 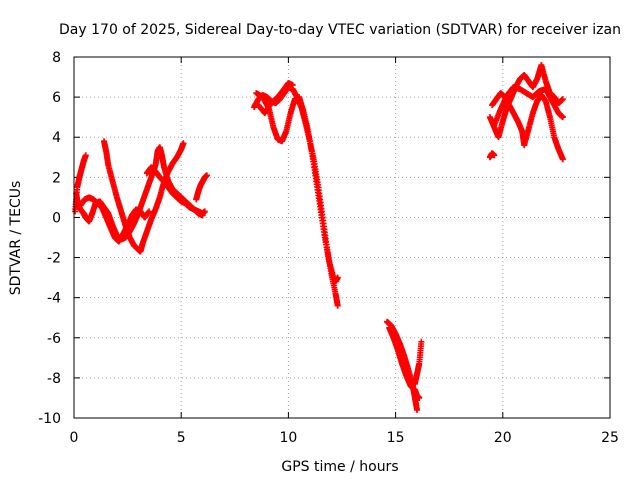 What do you see at coordinates (503, 438) in the screenshot?
I see `x-tick-label: 20` at bounding box center [503, 438].